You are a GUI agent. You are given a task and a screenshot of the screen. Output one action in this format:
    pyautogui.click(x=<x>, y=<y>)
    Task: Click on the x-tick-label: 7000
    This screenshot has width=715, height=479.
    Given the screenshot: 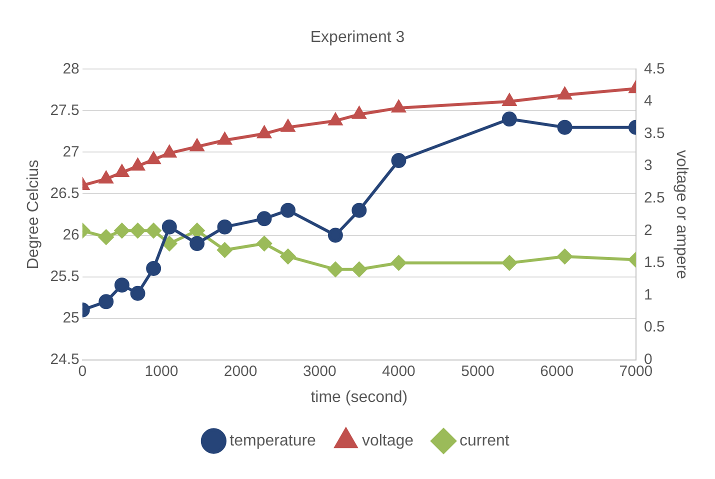 What is the action you would take?
    pyautogui.click(x=636, y=371)
    